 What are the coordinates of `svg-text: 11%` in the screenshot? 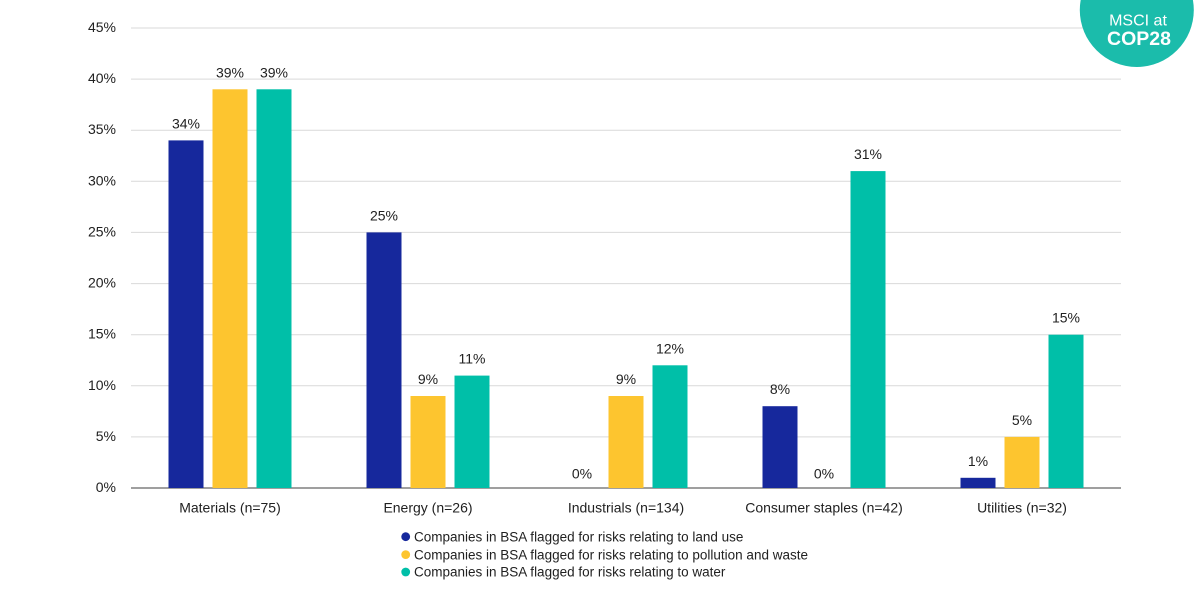 It's located at (472, 359).